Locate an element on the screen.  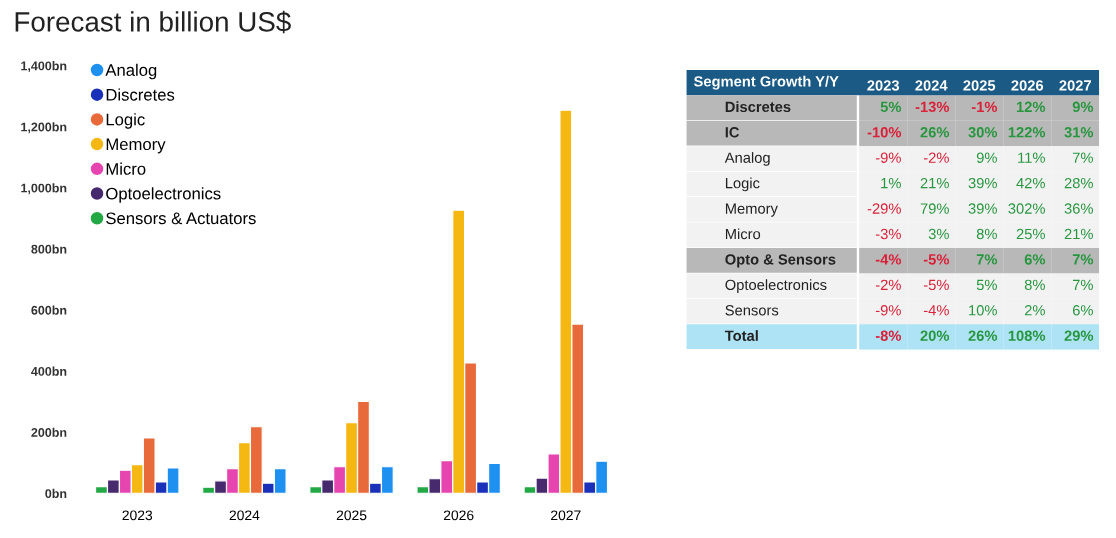
legend-label: Discretes is located at coordinates (140, 94).